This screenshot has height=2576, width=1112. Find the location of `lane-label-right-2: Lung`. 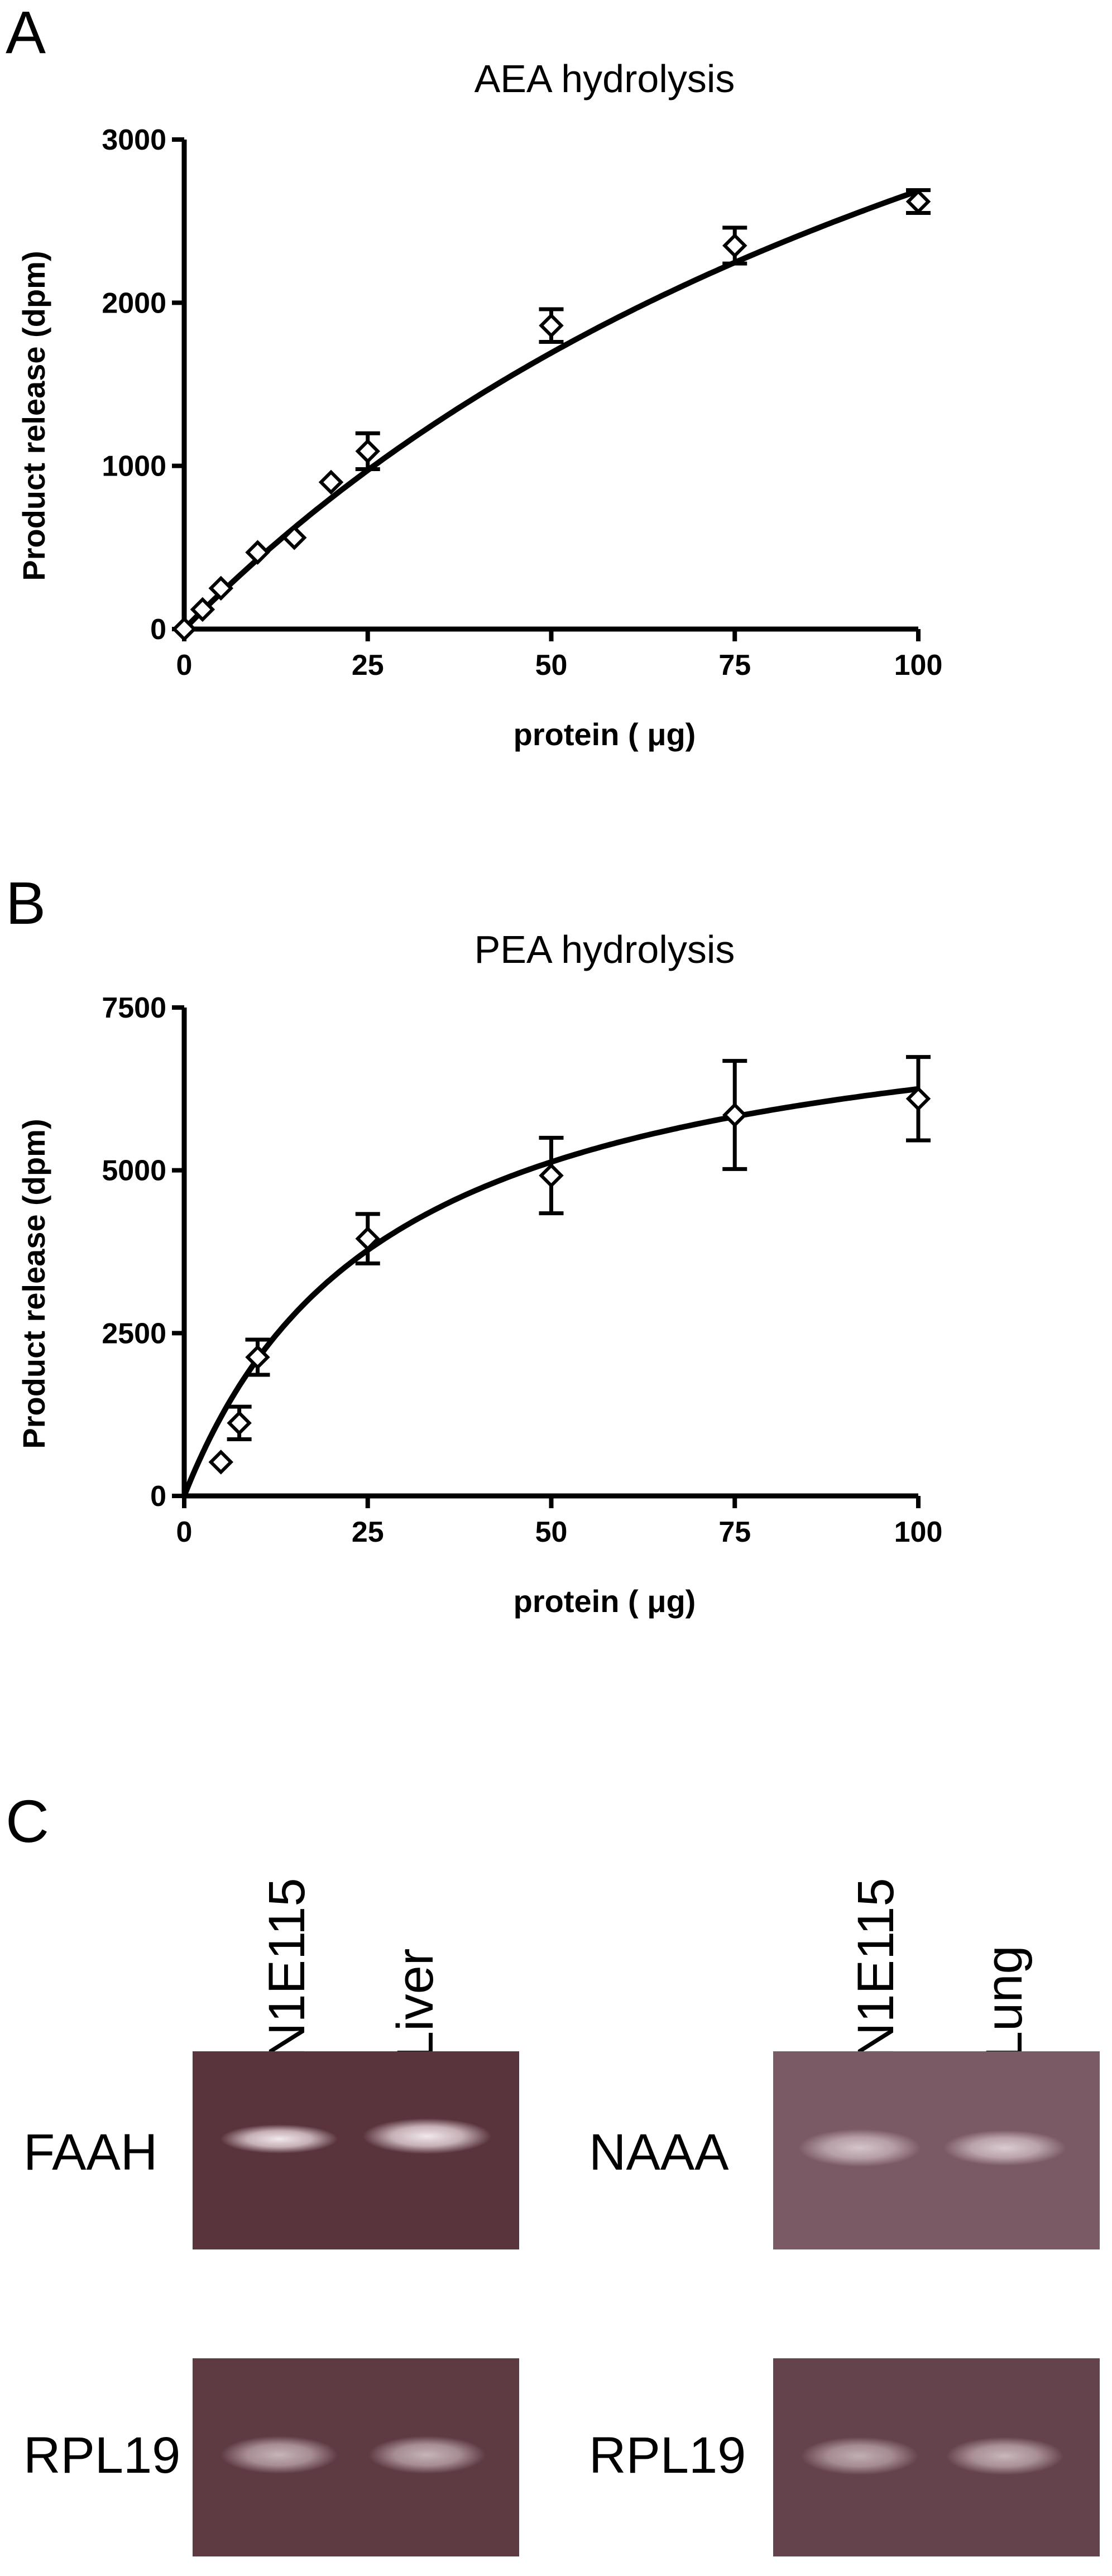

lane-label-right-2: Lung is located at coordinates (1004, 2002).